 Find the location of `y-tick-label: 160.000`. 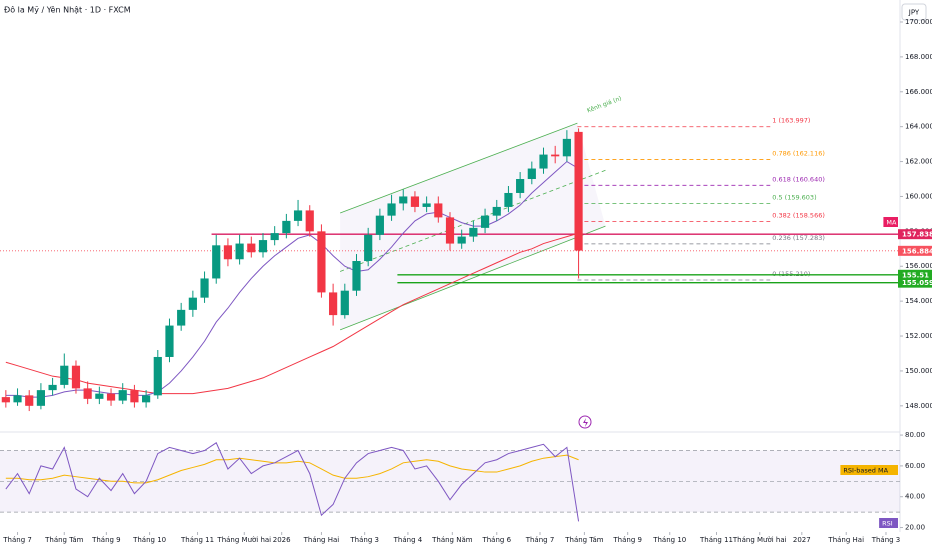

y-tick-label: 160.000 is located at coordinates (918, 196).